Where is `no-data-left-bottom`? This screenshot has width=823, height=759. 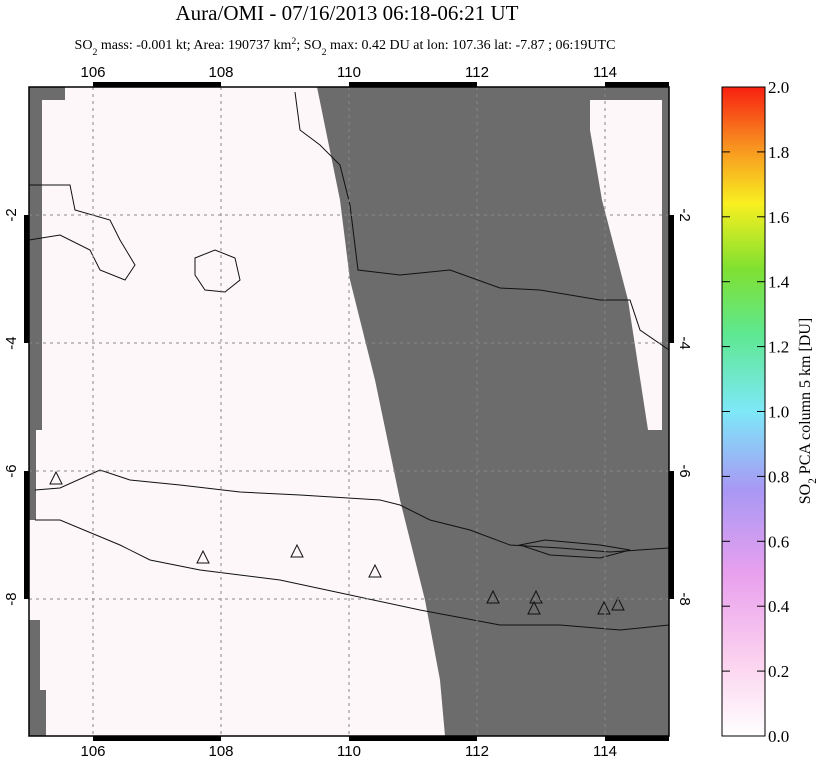 no-data-left-bottom is located at coordinates (37, 678).